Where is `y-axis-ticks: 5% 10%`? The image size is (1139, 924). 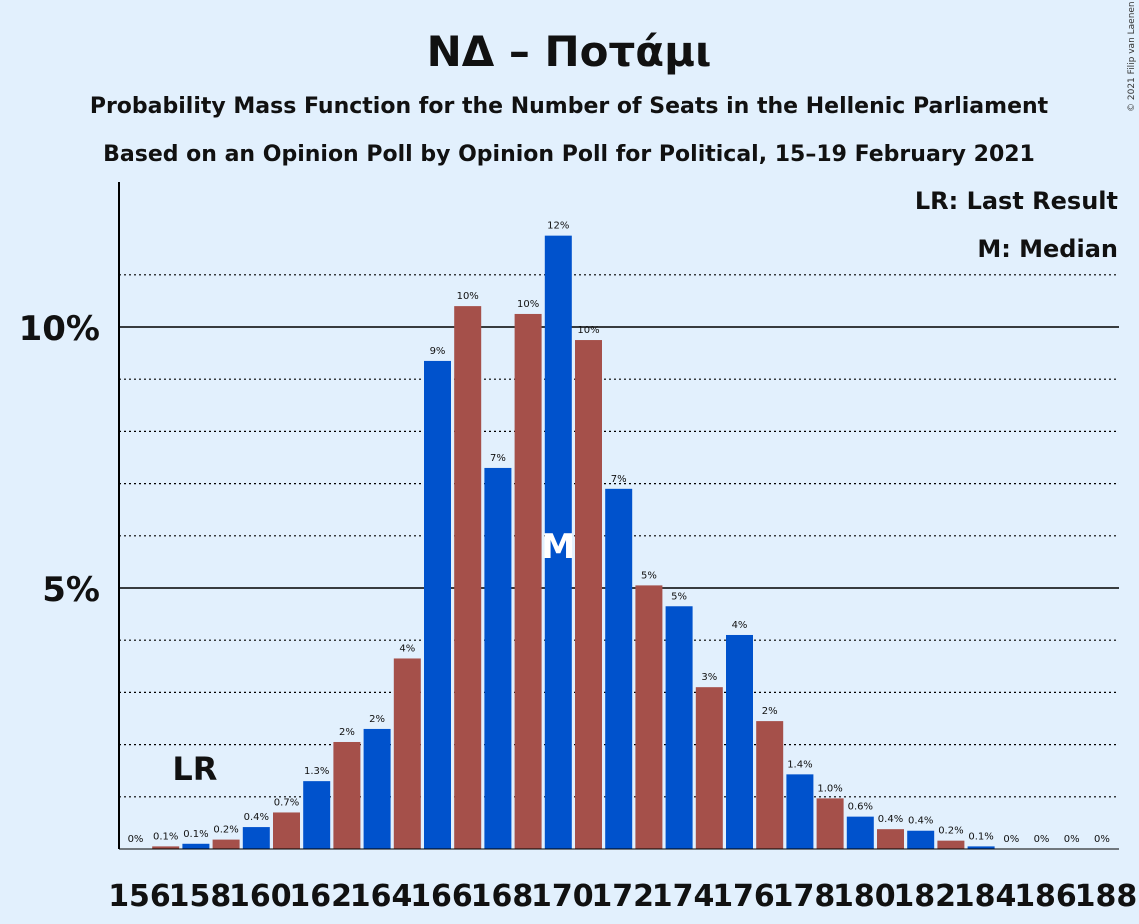 y-axis-ticks: 5% 10% is located at coordinates (59, 459).